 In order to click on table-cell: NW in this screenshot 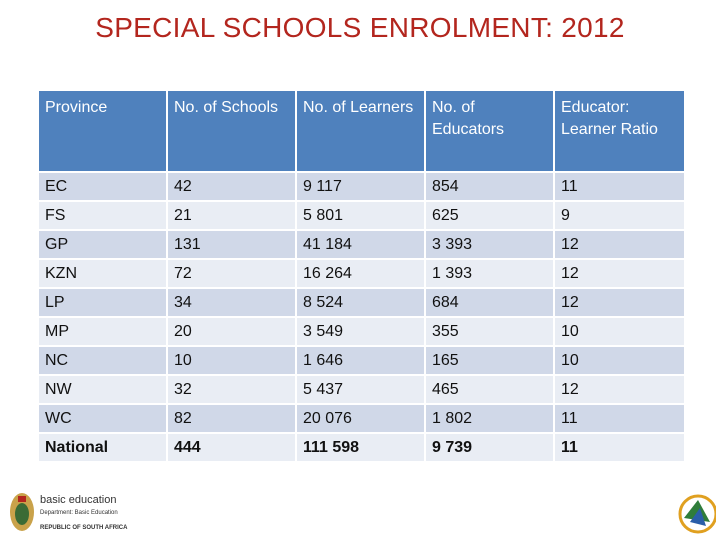, I will do `click(102, 389)`.